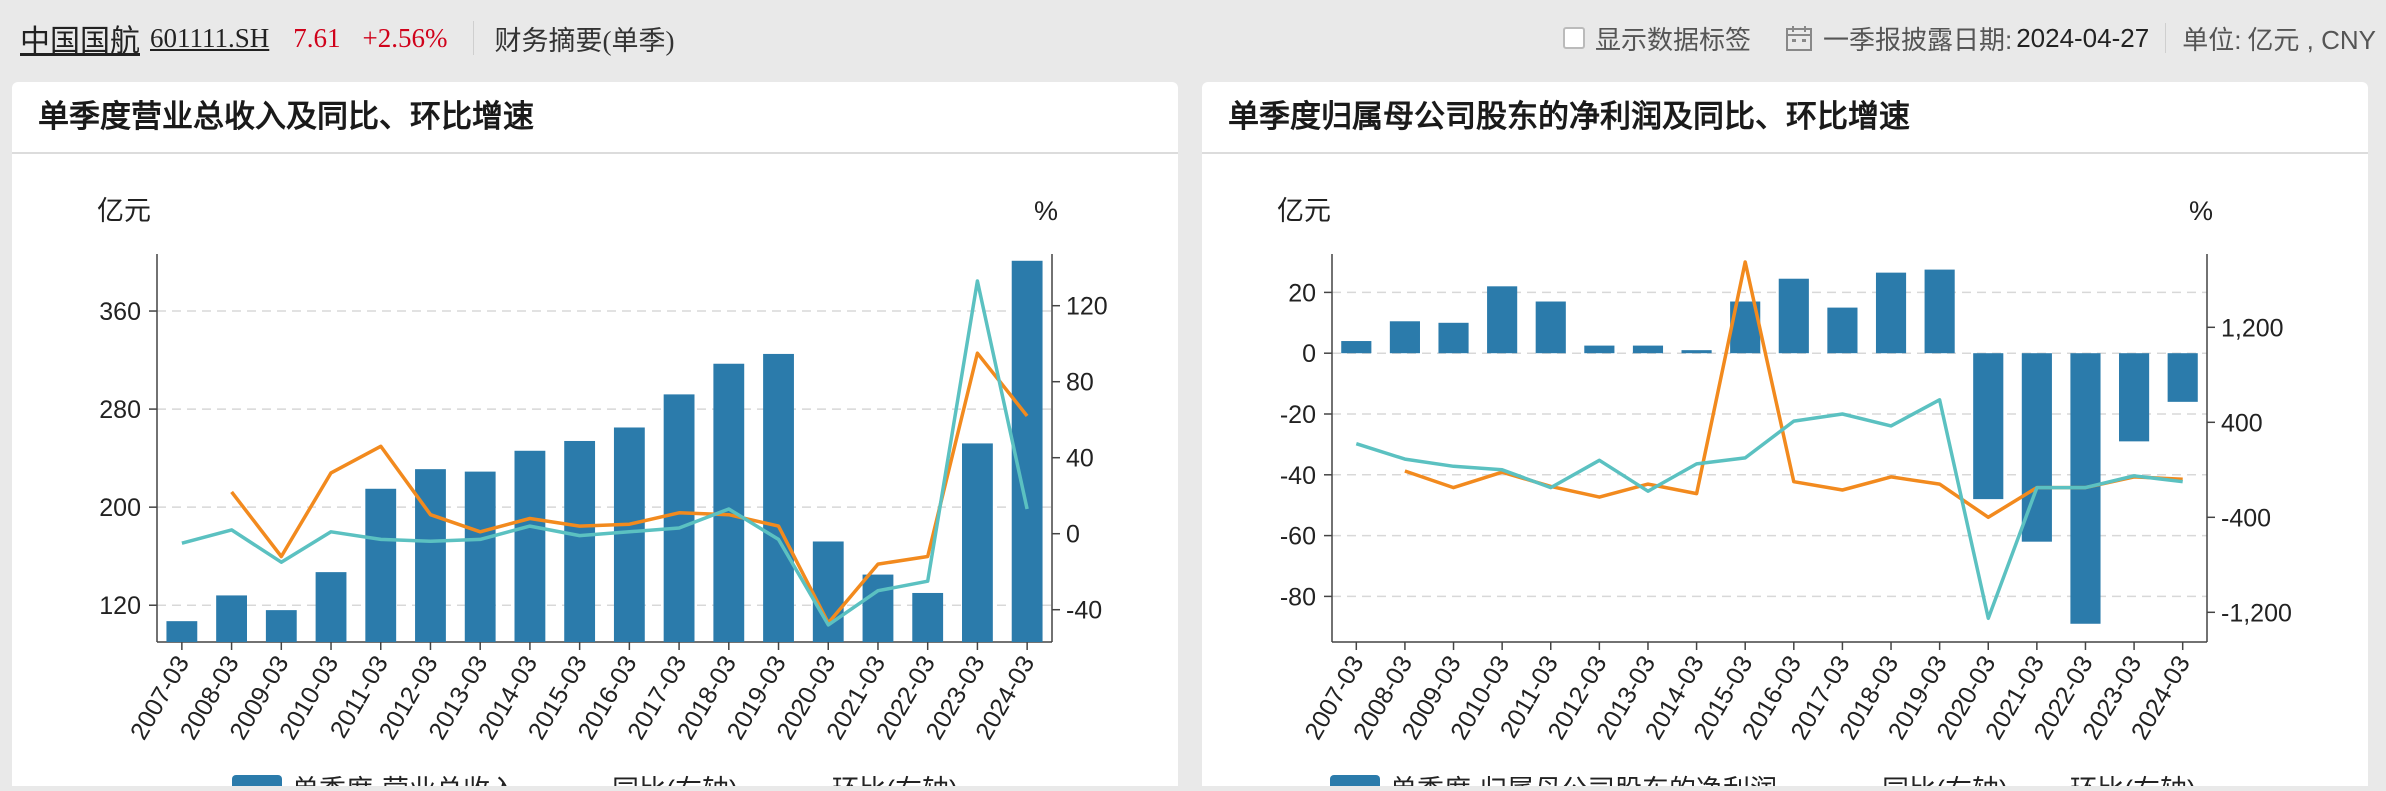 This screenshot has height=791, width=2386. What do you see at coordinates (1769, 509) in the screenshot?
I see `series-line-qoq` at bounding box center [1769, 509].